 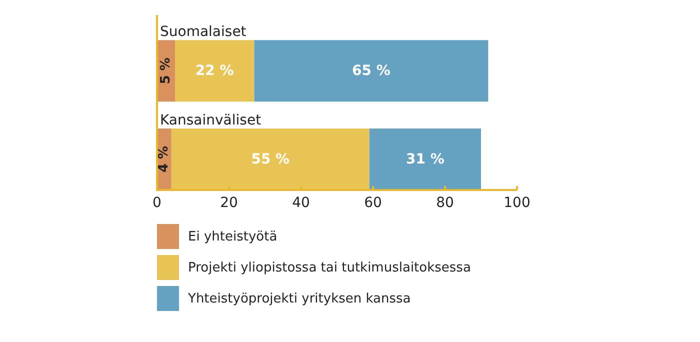 I want to click on y-tick-label: Kansainväliset, so click(x=211, y=120).